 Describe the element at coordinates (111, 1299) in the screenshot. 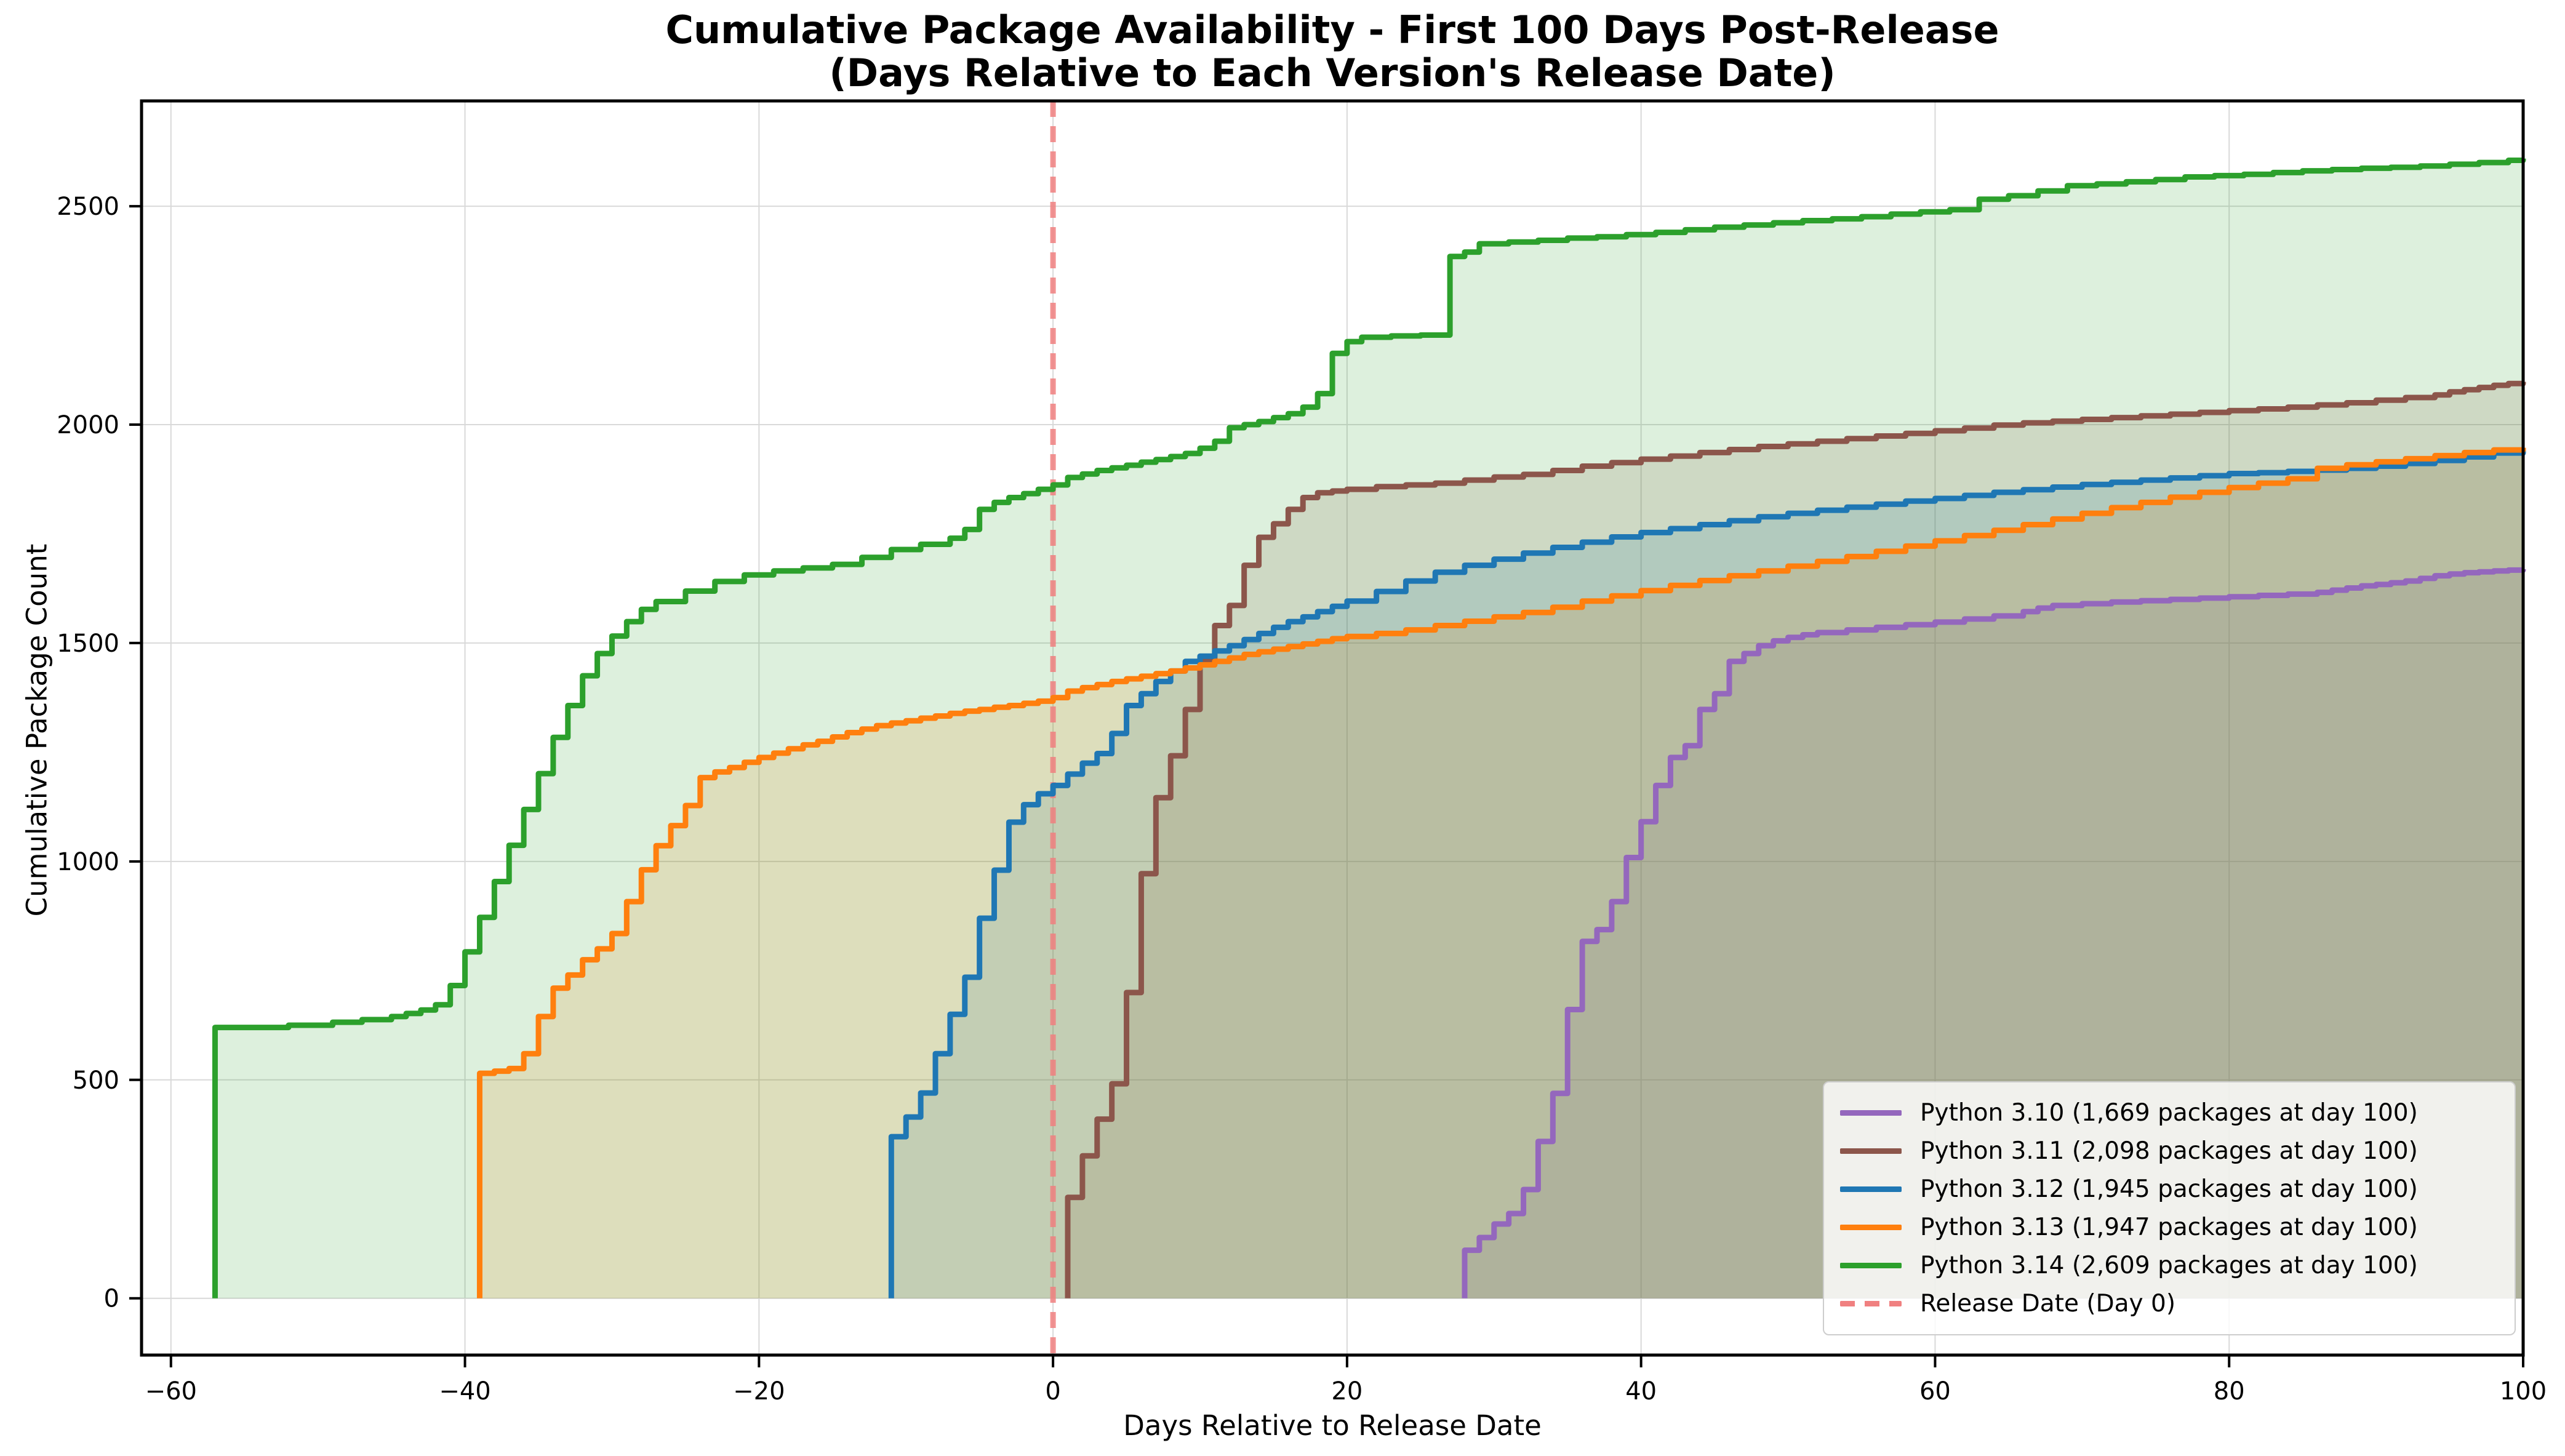

I see `y-tick-label: 0` at that location.